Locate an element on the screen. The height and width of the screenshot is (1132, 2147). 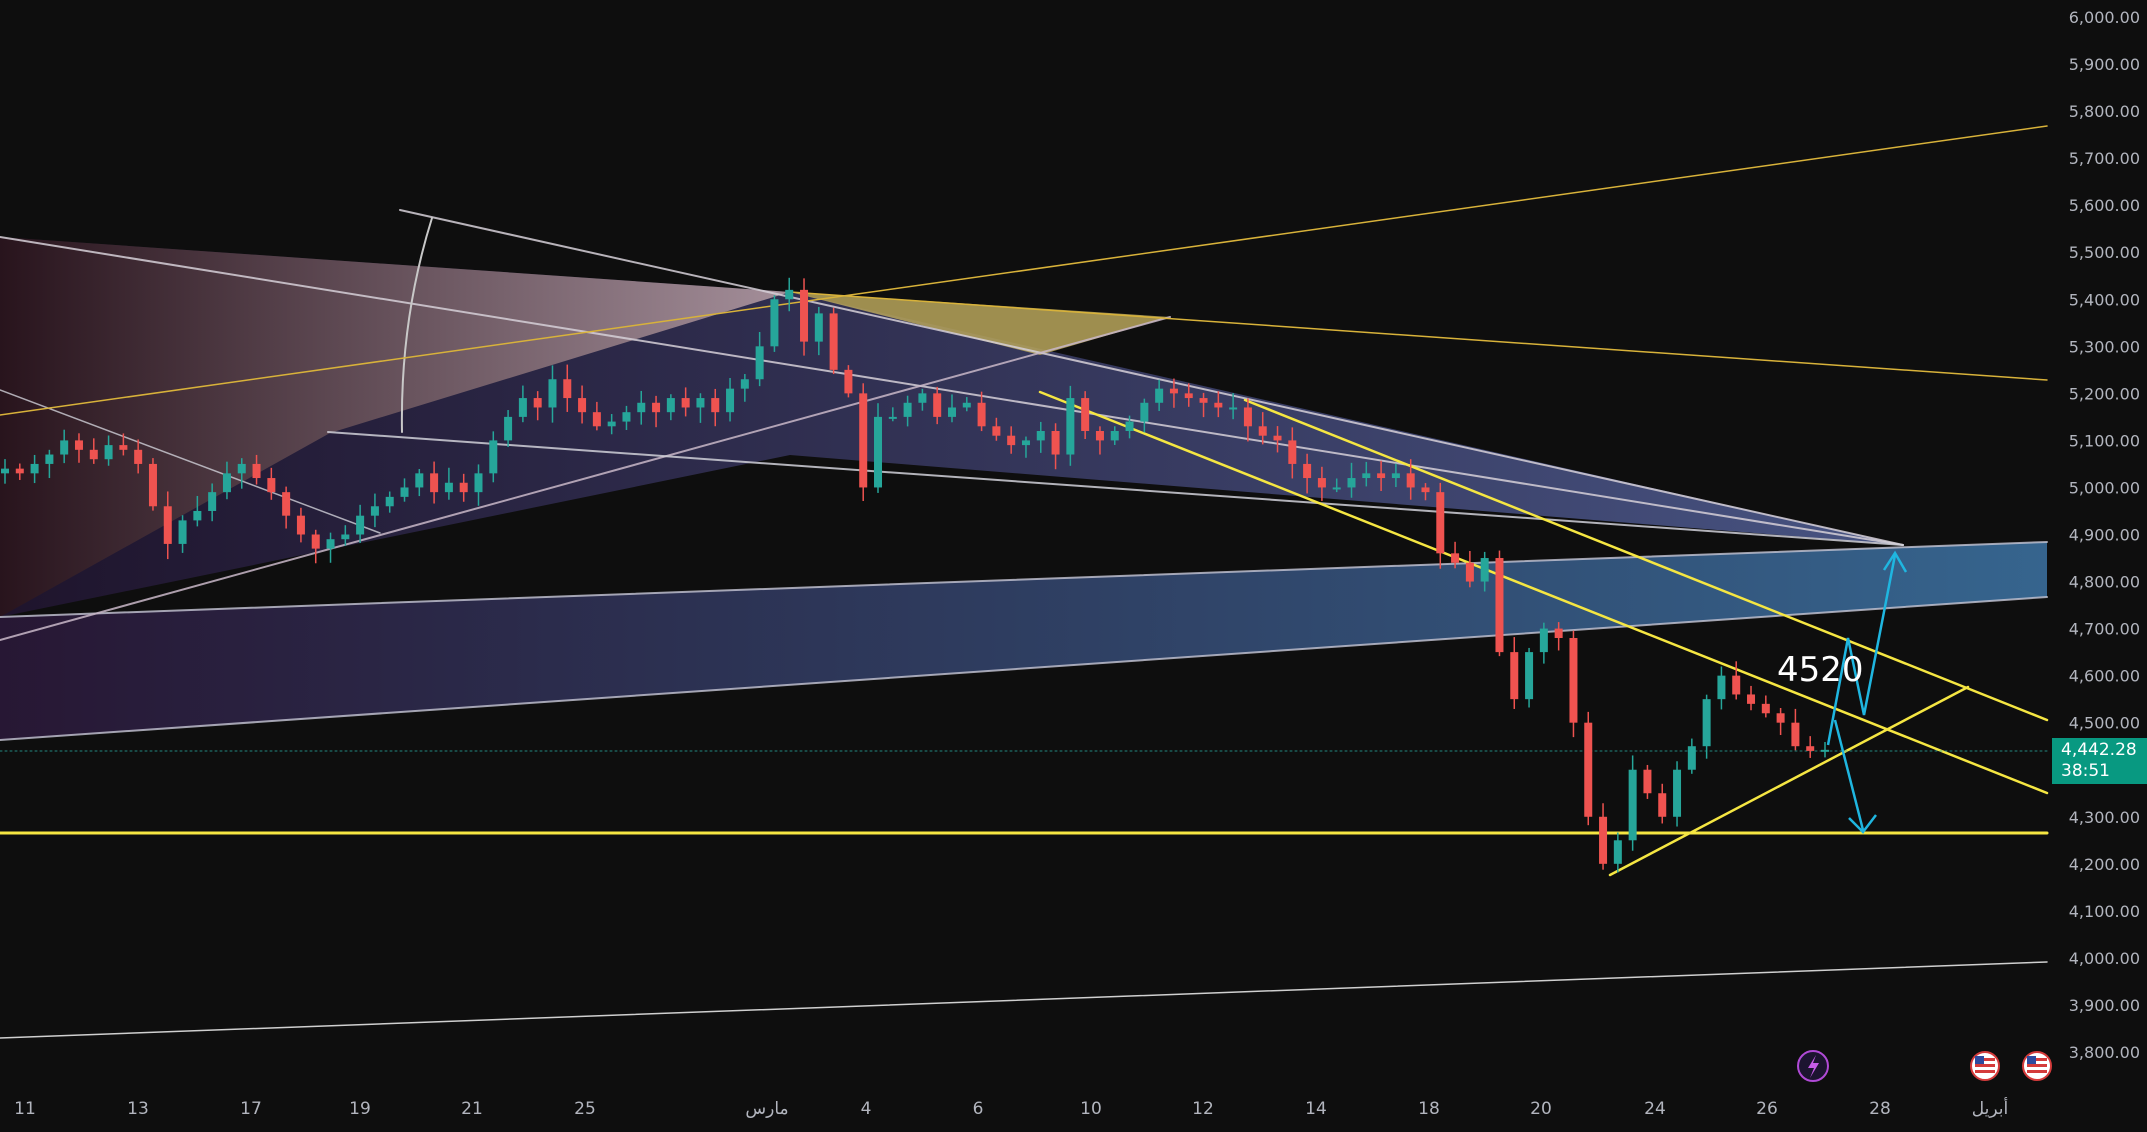
price-tick-label: 5,800.00 is located at coordinates (2104, 111).